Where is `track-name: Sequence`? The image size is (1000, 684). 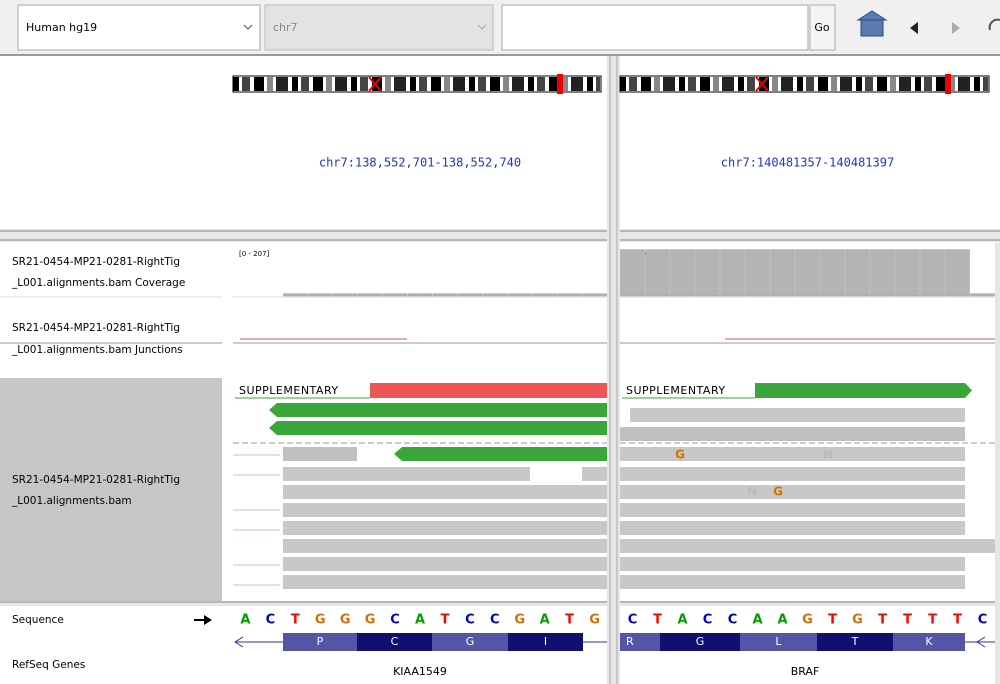
track-name: Sequence is located at coordinates (38, 620).